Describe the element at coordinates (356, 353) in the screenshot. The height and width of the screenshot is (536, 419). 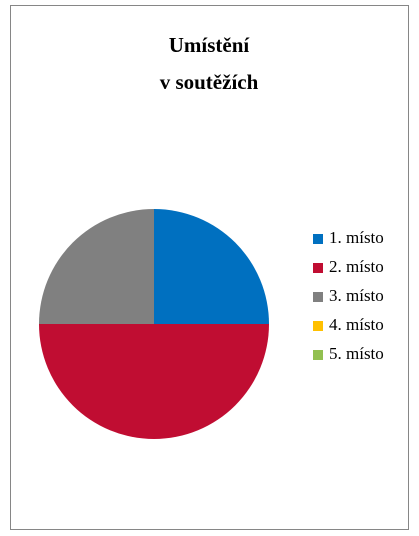
I see `legend-label: 5. místo` at that location.